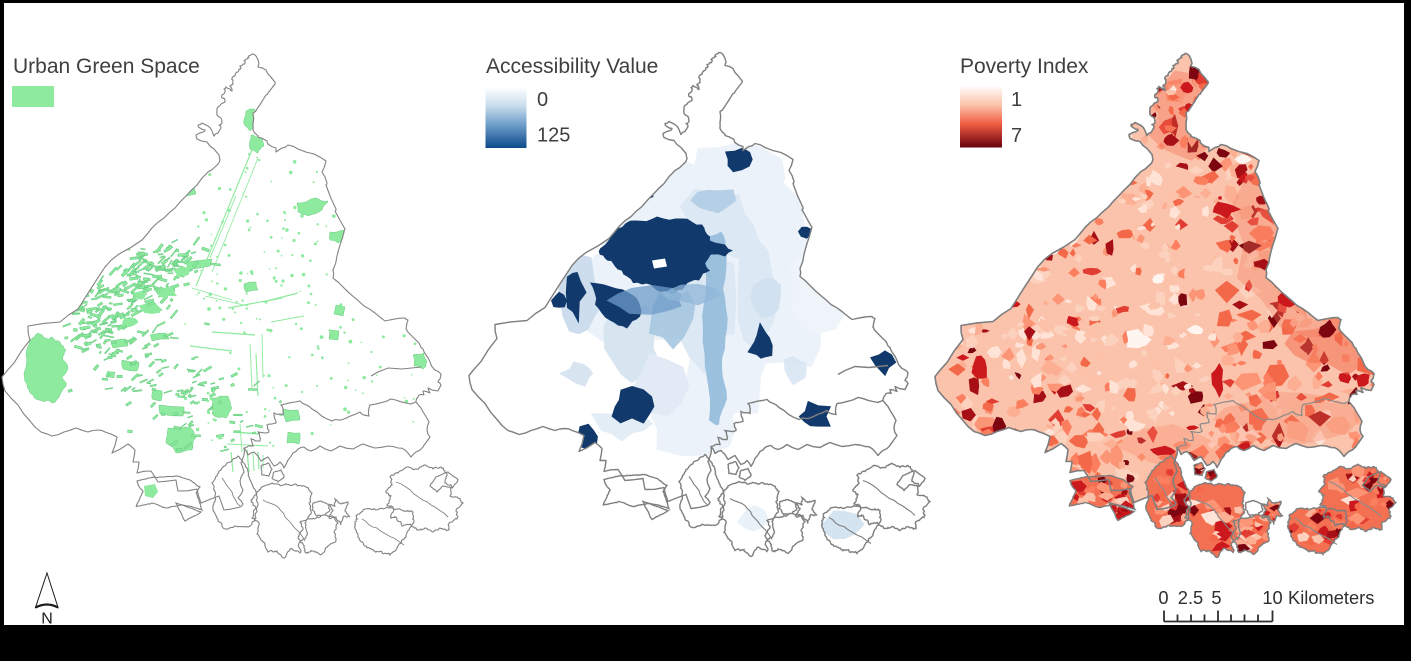  What do you see at coordinates (1272, 597) in the screenshot?
I see `svg-text: 10` at bounding box center [1272, 597].